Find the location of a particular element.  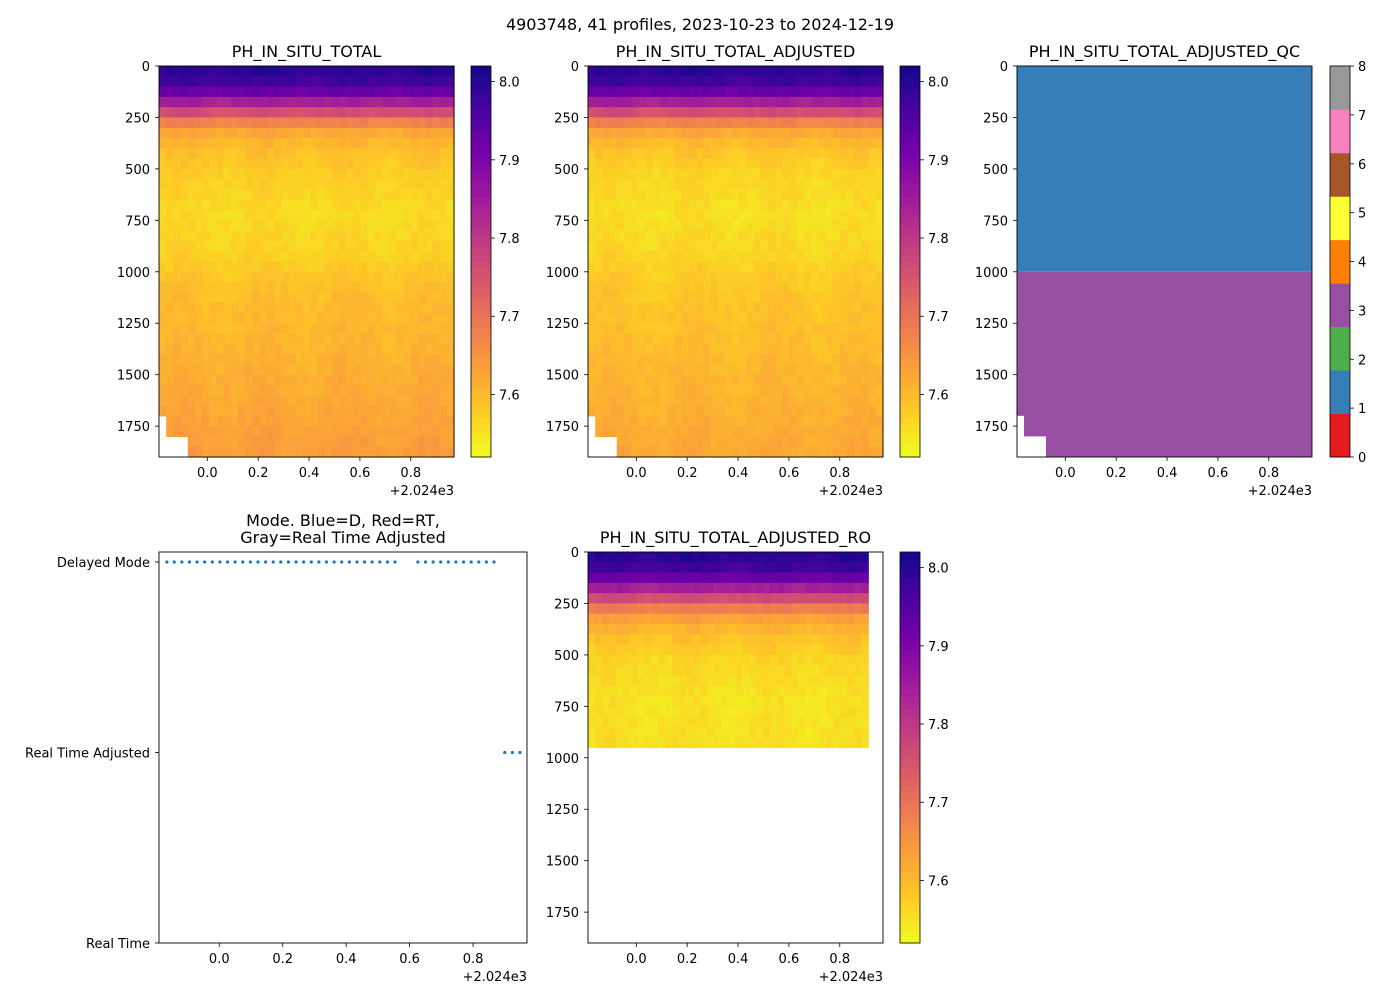

colorbar-tick-label: 7.9 is located at coordinates (938, 647).